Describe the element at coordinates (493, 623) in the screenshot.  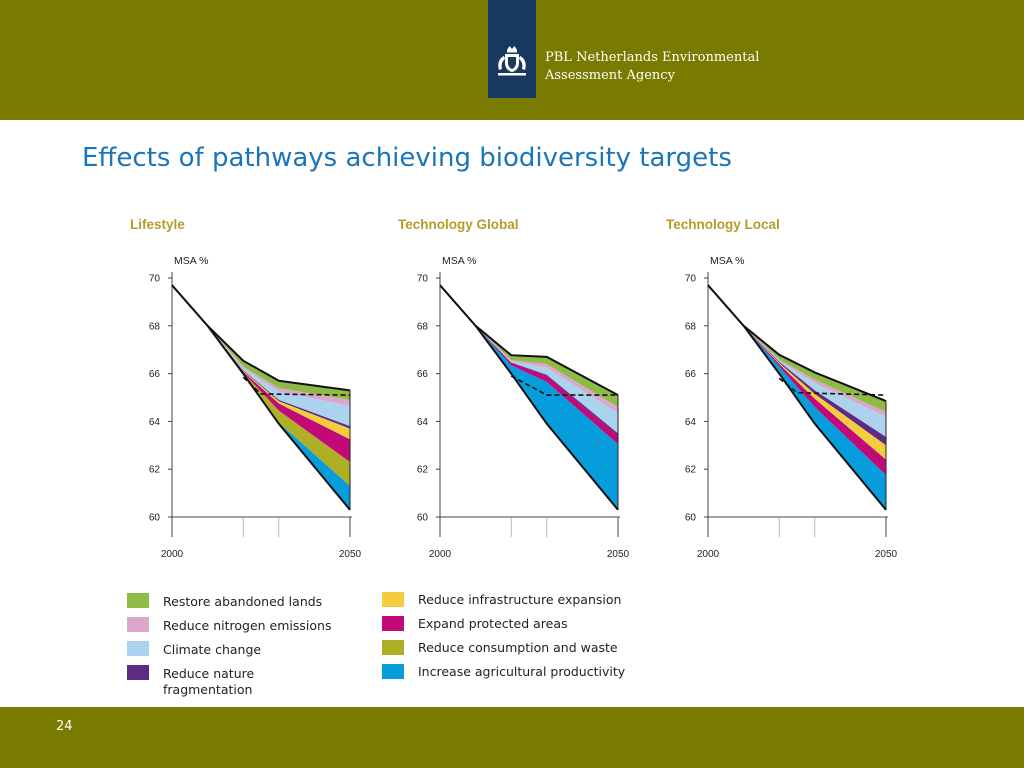
I see `legend-label: Expand protected areas` at that location.